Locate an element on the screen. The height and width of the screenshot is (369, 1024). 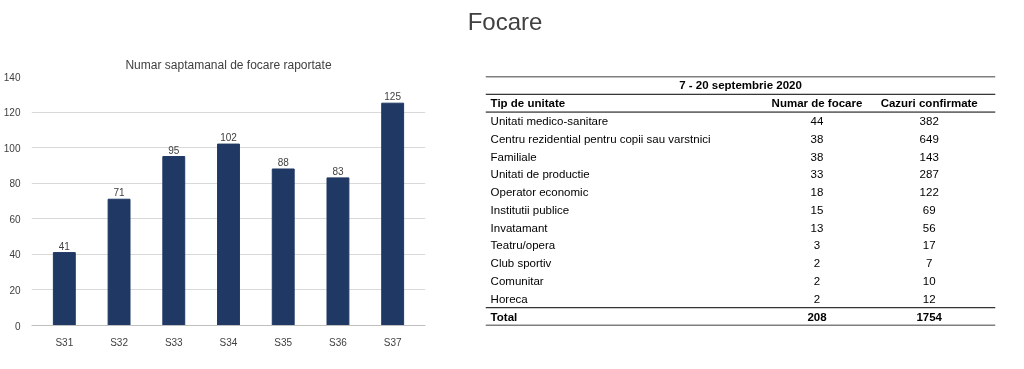
text: 1754 is located at coordinates (929, 316).